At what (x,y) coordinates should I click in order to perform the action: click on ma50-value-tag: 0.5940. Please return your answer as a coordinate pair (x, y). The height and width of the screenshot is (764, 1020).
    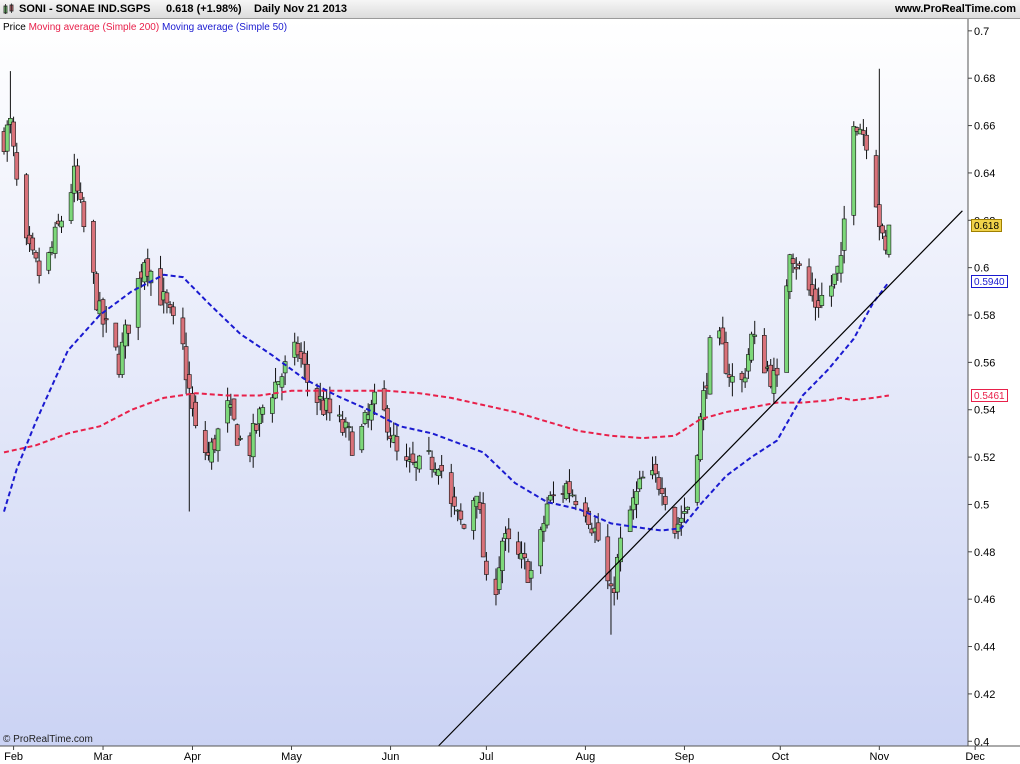
    Looking at the image, I should click on (989, 282).